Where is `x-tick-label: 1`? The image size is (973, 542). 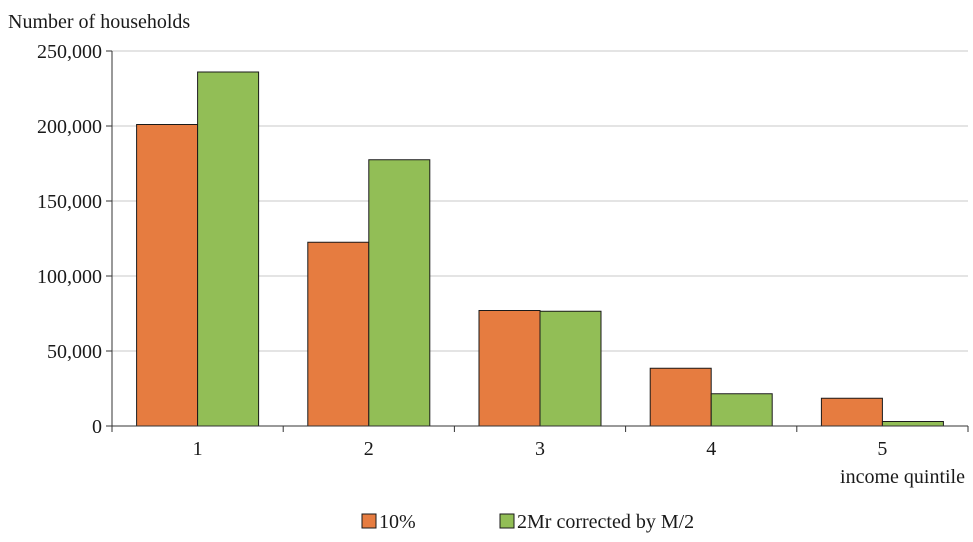 x-tick-label: 1 is located at coordinates (198, 449).